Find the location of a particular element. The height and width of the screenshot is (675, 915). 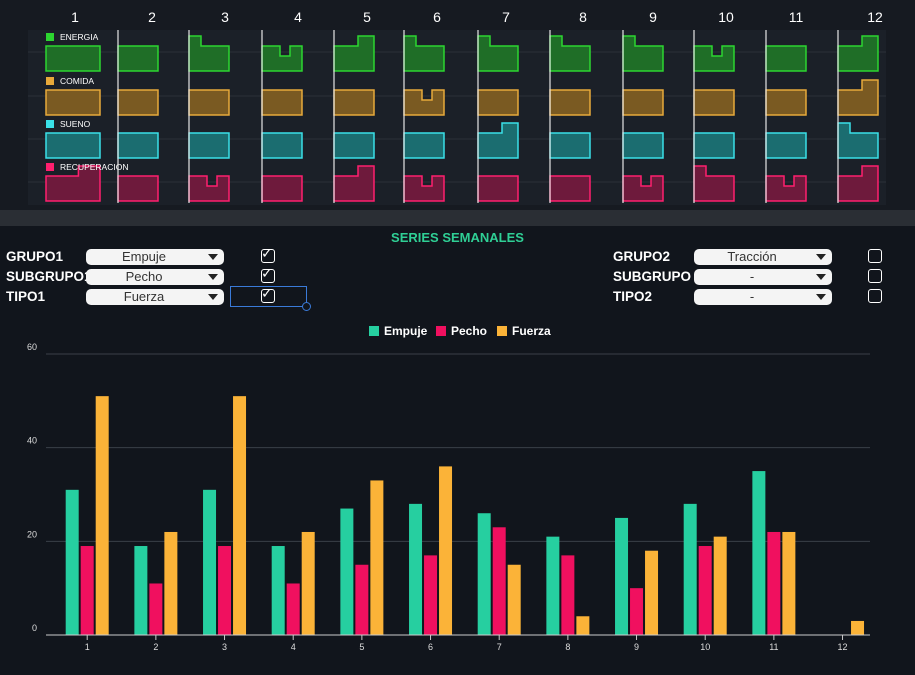

tipo1-select: Fuerza is located at coordinates (155, 297).